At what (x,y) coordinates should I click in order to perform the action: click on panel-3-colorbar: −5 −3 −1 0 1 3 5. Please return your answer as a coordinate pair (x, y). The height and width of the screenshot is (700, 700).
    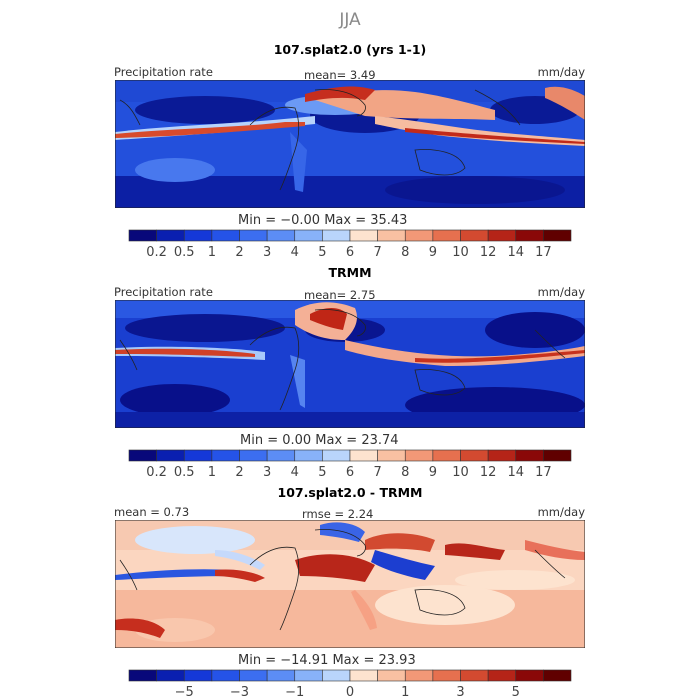
    Looking at the image, I should click on (350, 684).